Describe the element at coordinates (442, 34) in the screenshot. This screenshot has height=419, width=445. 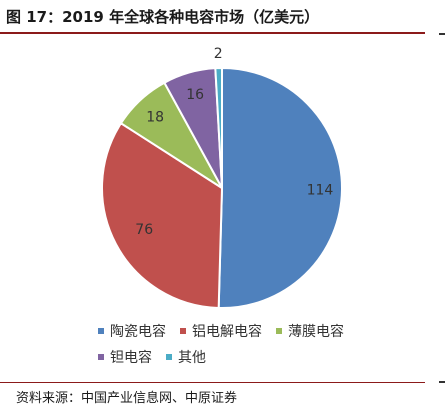
I see `edge-marker-top` at that location.